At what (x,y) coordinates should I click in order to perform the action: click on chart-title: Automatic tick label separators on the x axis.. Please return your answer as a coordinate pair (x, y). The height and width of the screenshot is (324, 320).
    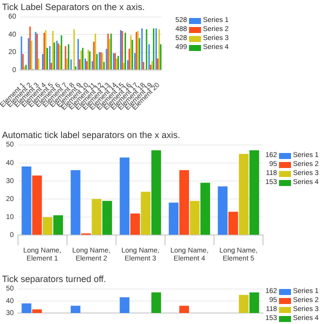
    Looking at the image, I should click on (91, 135).